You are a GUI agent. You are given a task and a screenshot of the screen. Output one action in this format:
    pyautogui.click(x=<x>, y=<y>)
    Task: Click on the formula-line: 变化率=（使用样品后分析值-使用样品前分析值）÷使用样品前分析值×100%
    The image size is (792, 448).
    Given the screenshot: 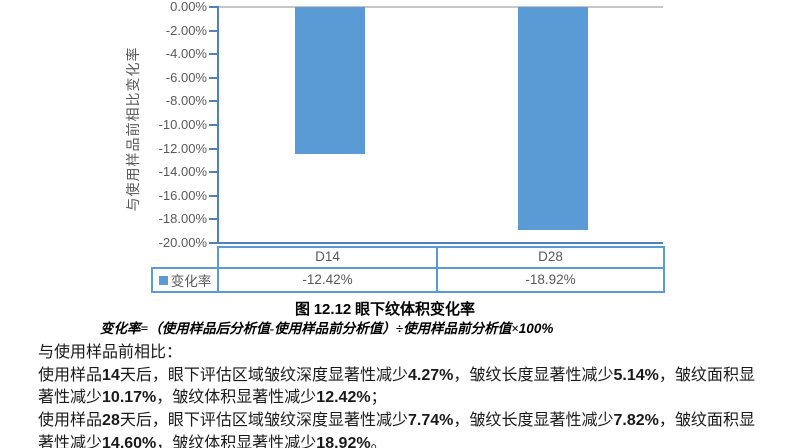 What is the action you would take?
    pyautogui.click(x=327, y=328)
    